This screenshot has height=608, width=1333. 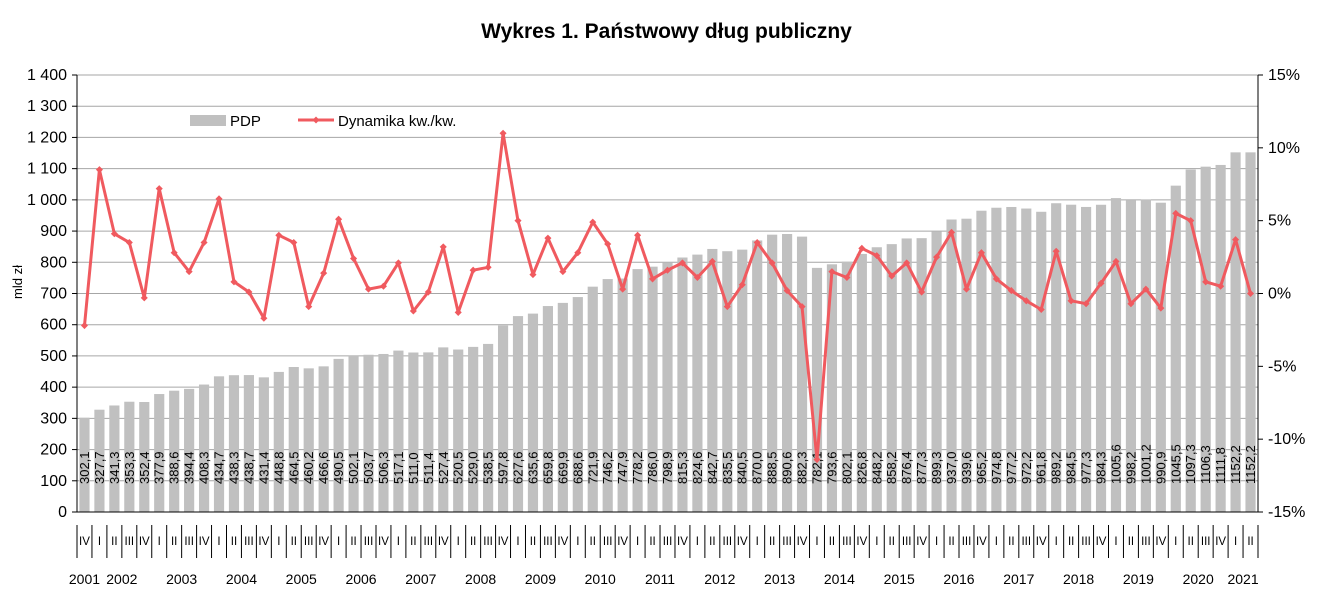 What do you see at coordinates (899, 579) in the screenshot?
I see `year-label: 2015` at bounding box center [899, 579].